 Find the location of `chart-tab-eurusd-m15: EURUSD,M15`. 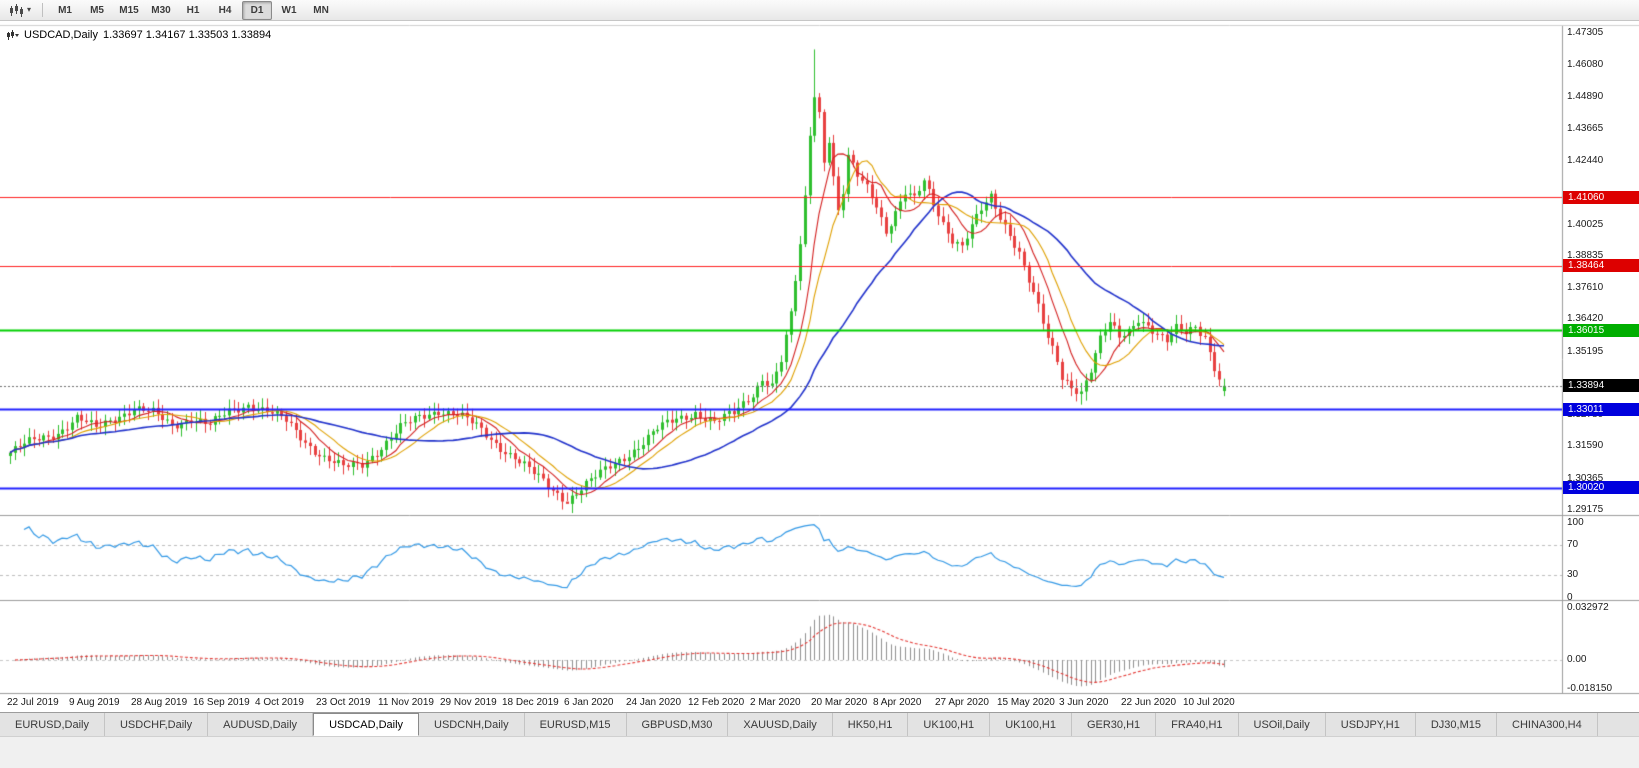

chart-tab-eurusd-m15: EURUSD,M15 is located at coordinates (575, 724).